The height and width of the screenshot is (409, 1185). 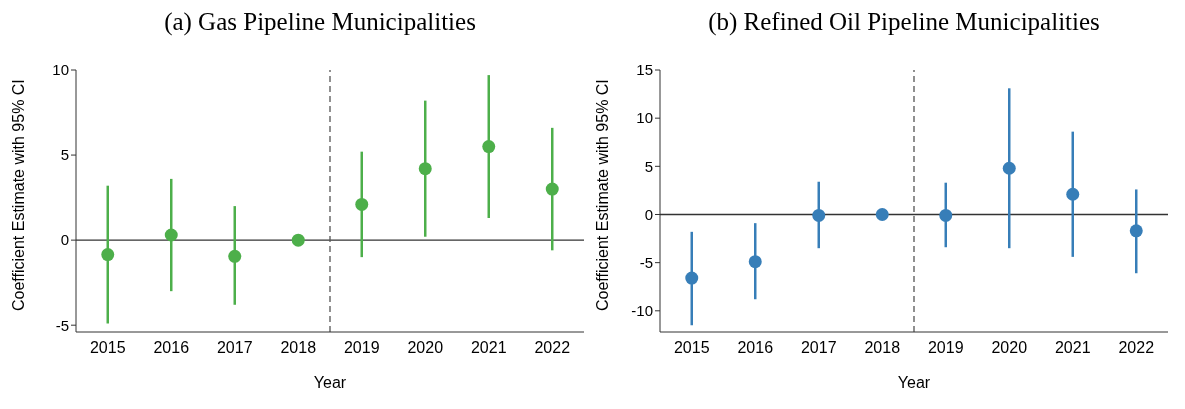 What do you see at coordinates (642, 311) in the screenshot?
I see `y-tick-label: -10` at bounding box center [642, 311].